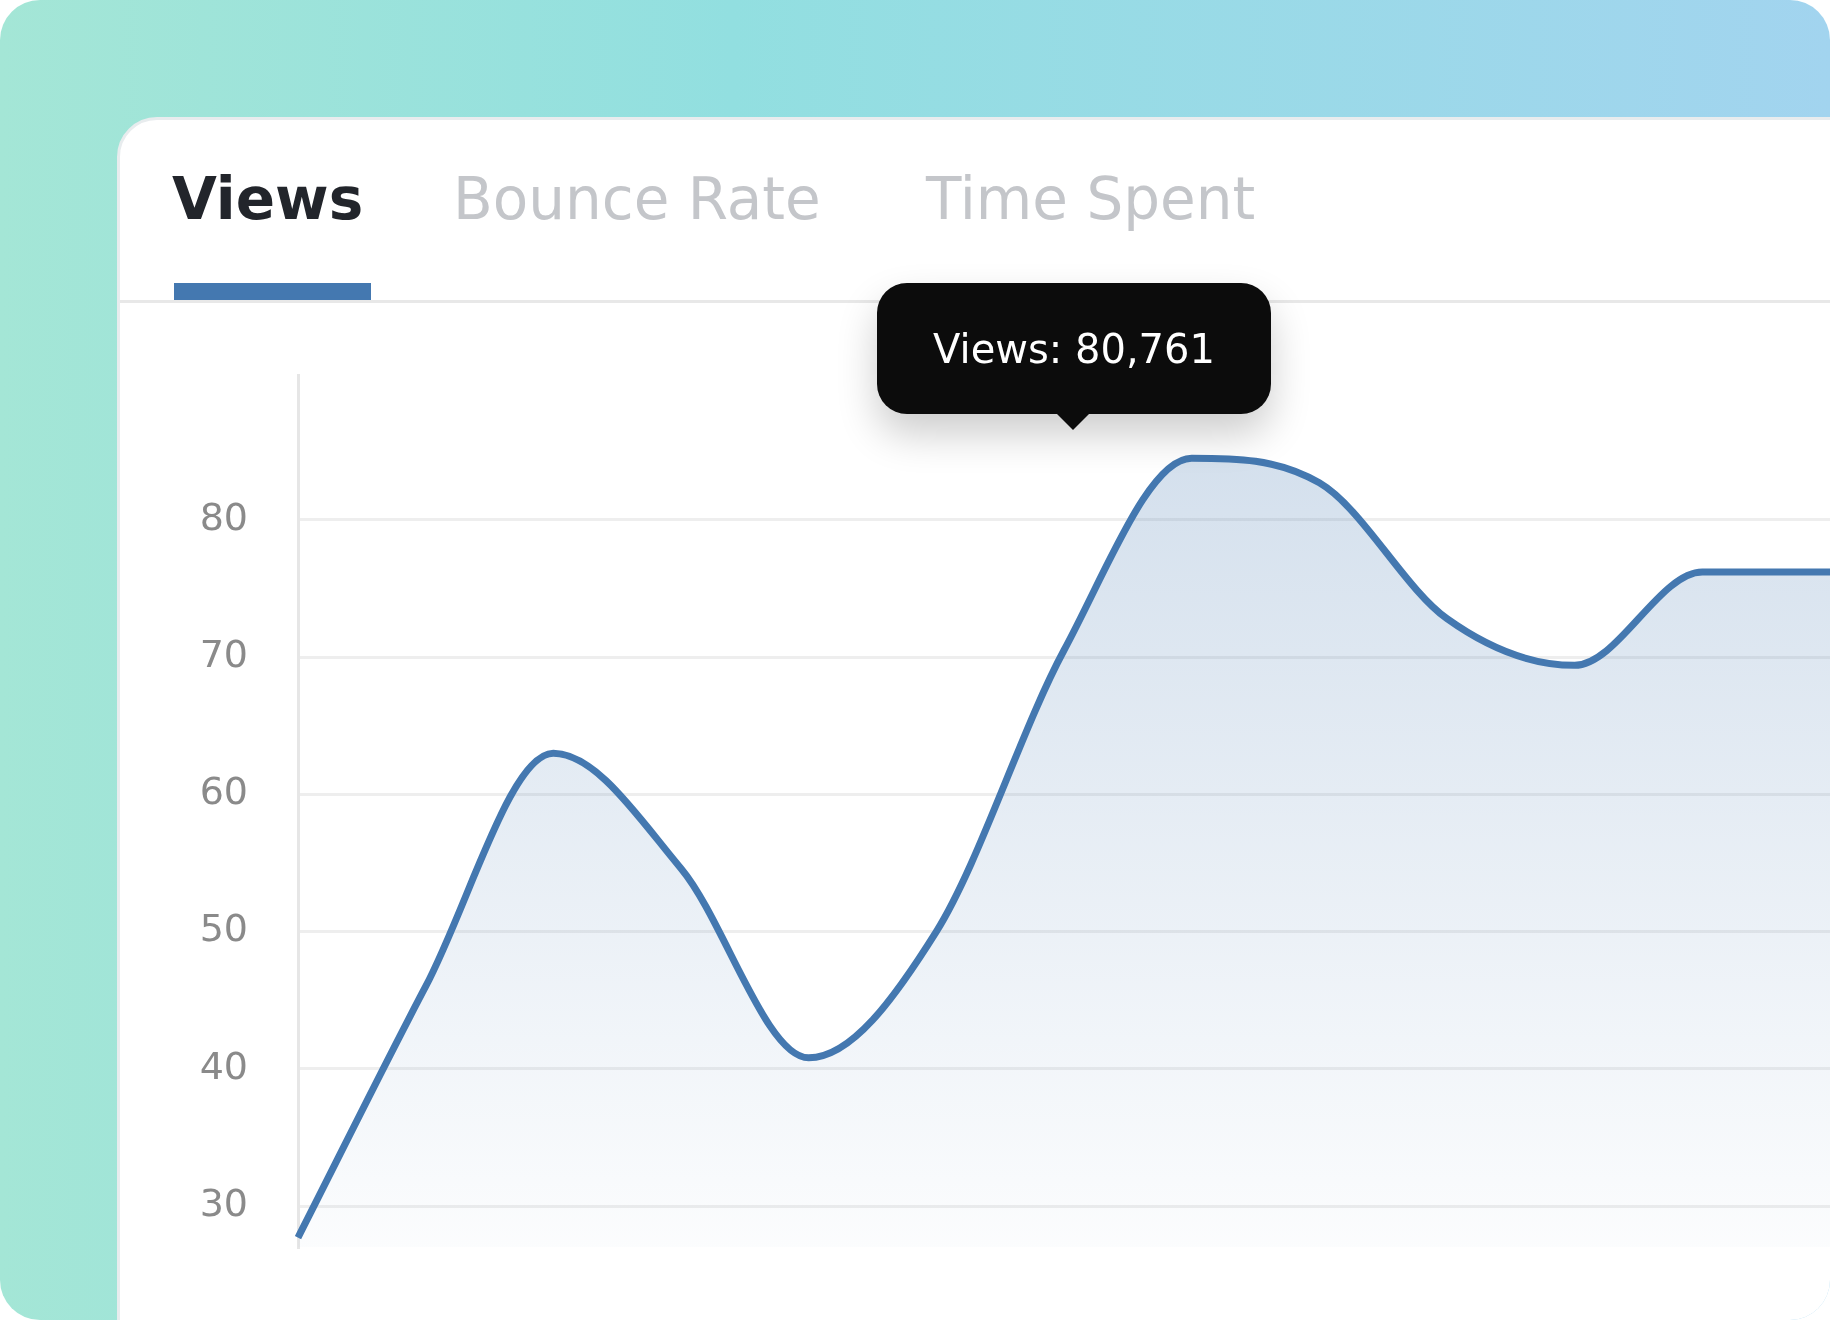 The width and height of the screenshot is (1830, 1320). What do you see at coordinates (223, 1065) in the screenshot?
I see `y-tick-label: 40` at bounding box center [223, 1065].